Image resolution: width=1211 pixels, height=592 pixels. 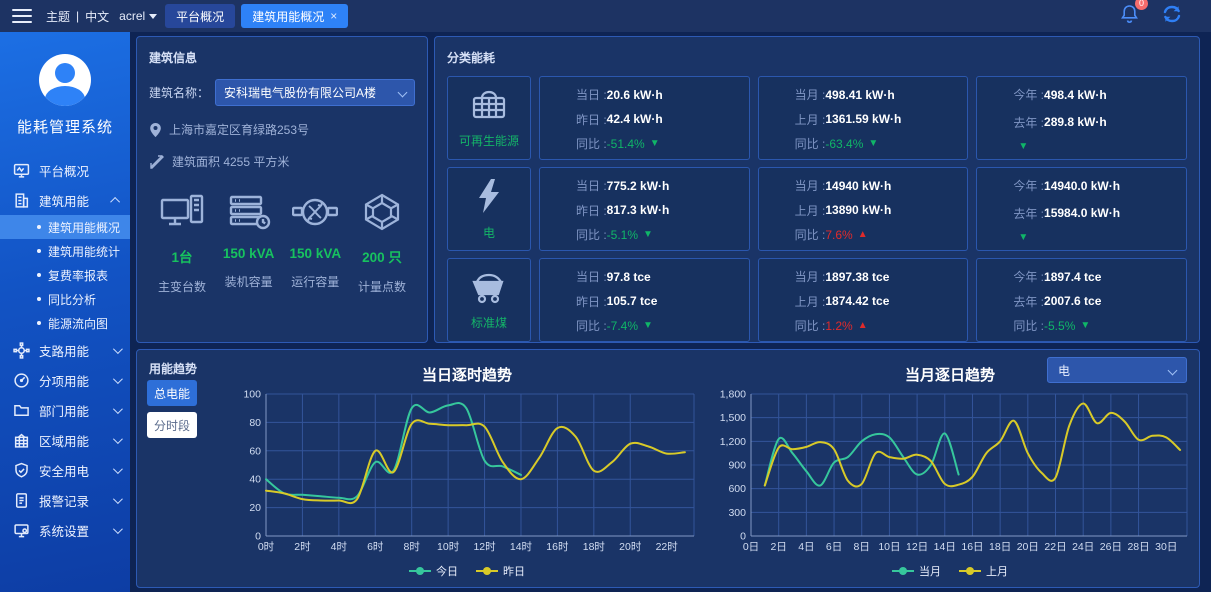 What do you see at coordinates (97, 16) in the screenshot?
I see `language-label: 中文` at bounding box center [97, 16].